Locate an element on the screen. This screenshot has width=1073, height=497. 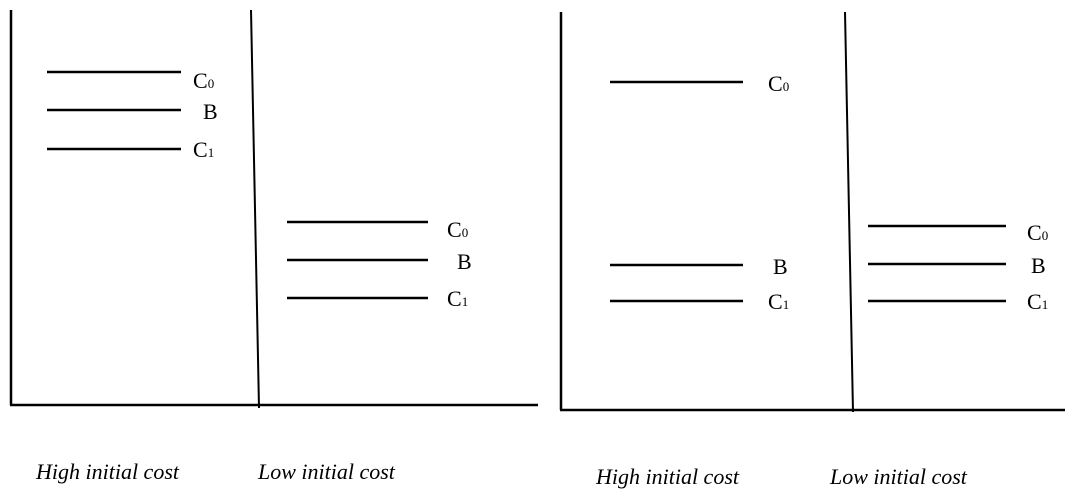
panel-2-divider is located at coordinates (849, 212).